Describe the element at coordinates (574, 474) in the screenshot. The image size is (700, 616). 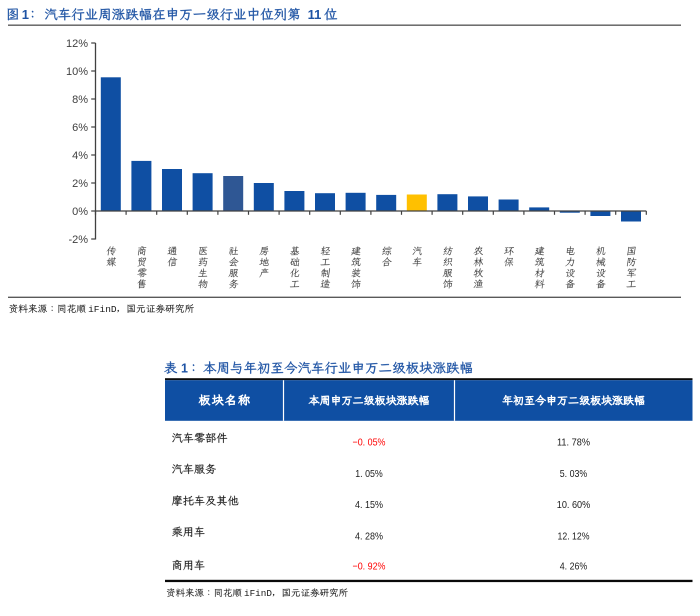
I see `svg-text: 5. 03%` at that location.